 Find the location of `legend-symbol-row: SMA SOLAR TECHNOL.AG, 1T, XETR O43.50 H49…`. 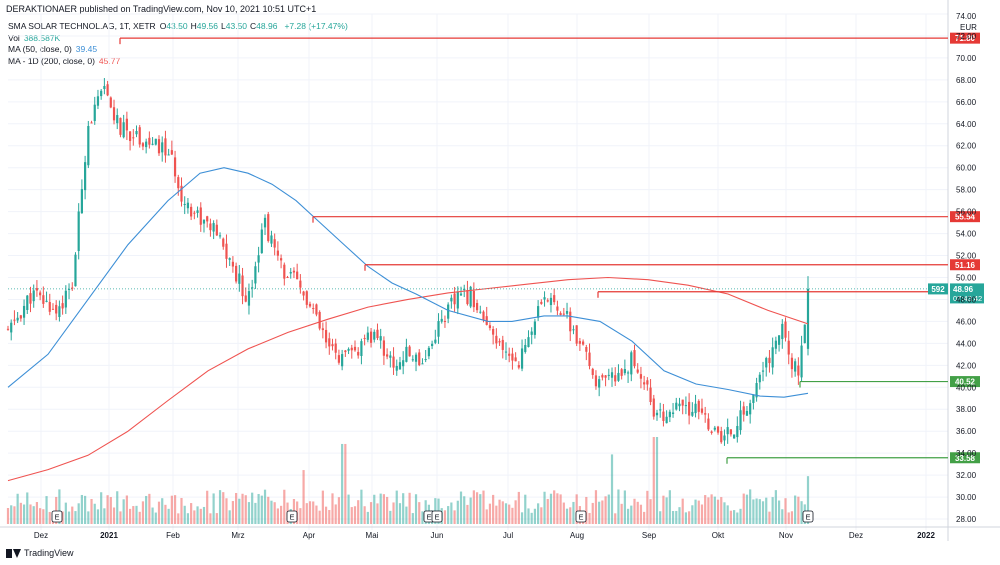

legend-symbol-row: SMA SOLAR TECHNOL.AG, 1T, XETR O43.50 H49… is located at coordinates (178, 27).